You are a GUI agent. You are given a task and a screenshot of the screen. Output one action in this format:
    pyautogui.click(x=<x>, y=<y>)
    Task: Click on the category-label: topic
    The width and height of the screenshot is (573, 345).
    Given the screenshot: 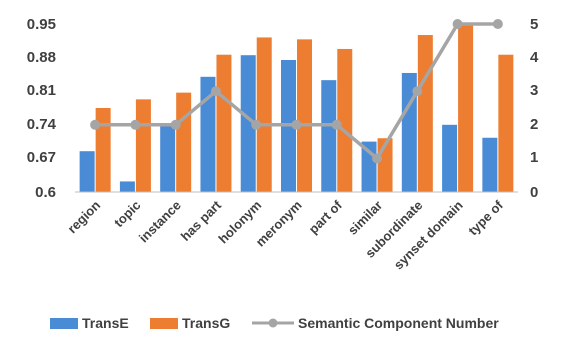 What is the action you would take?
    pyautogui.click(x=127, y=214)
    